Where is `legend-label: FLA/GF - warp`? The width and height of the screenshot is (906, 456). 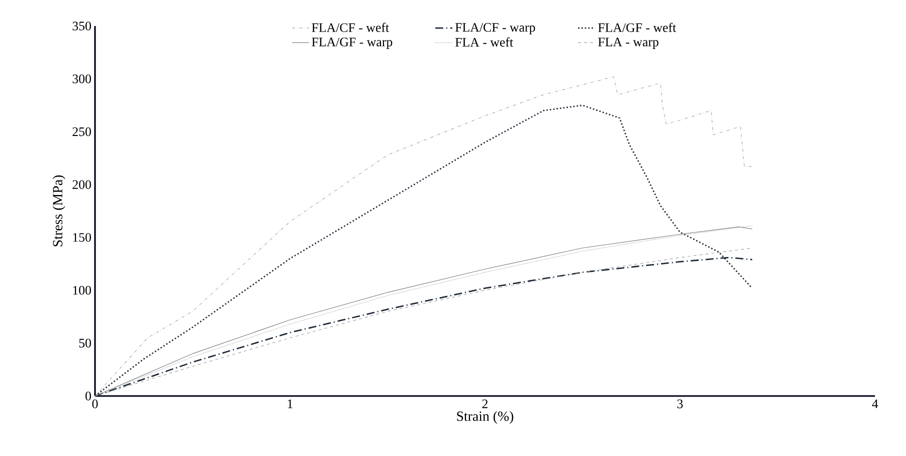
legend-label: FLA/GF - warp is located at coordinates (352, 43).